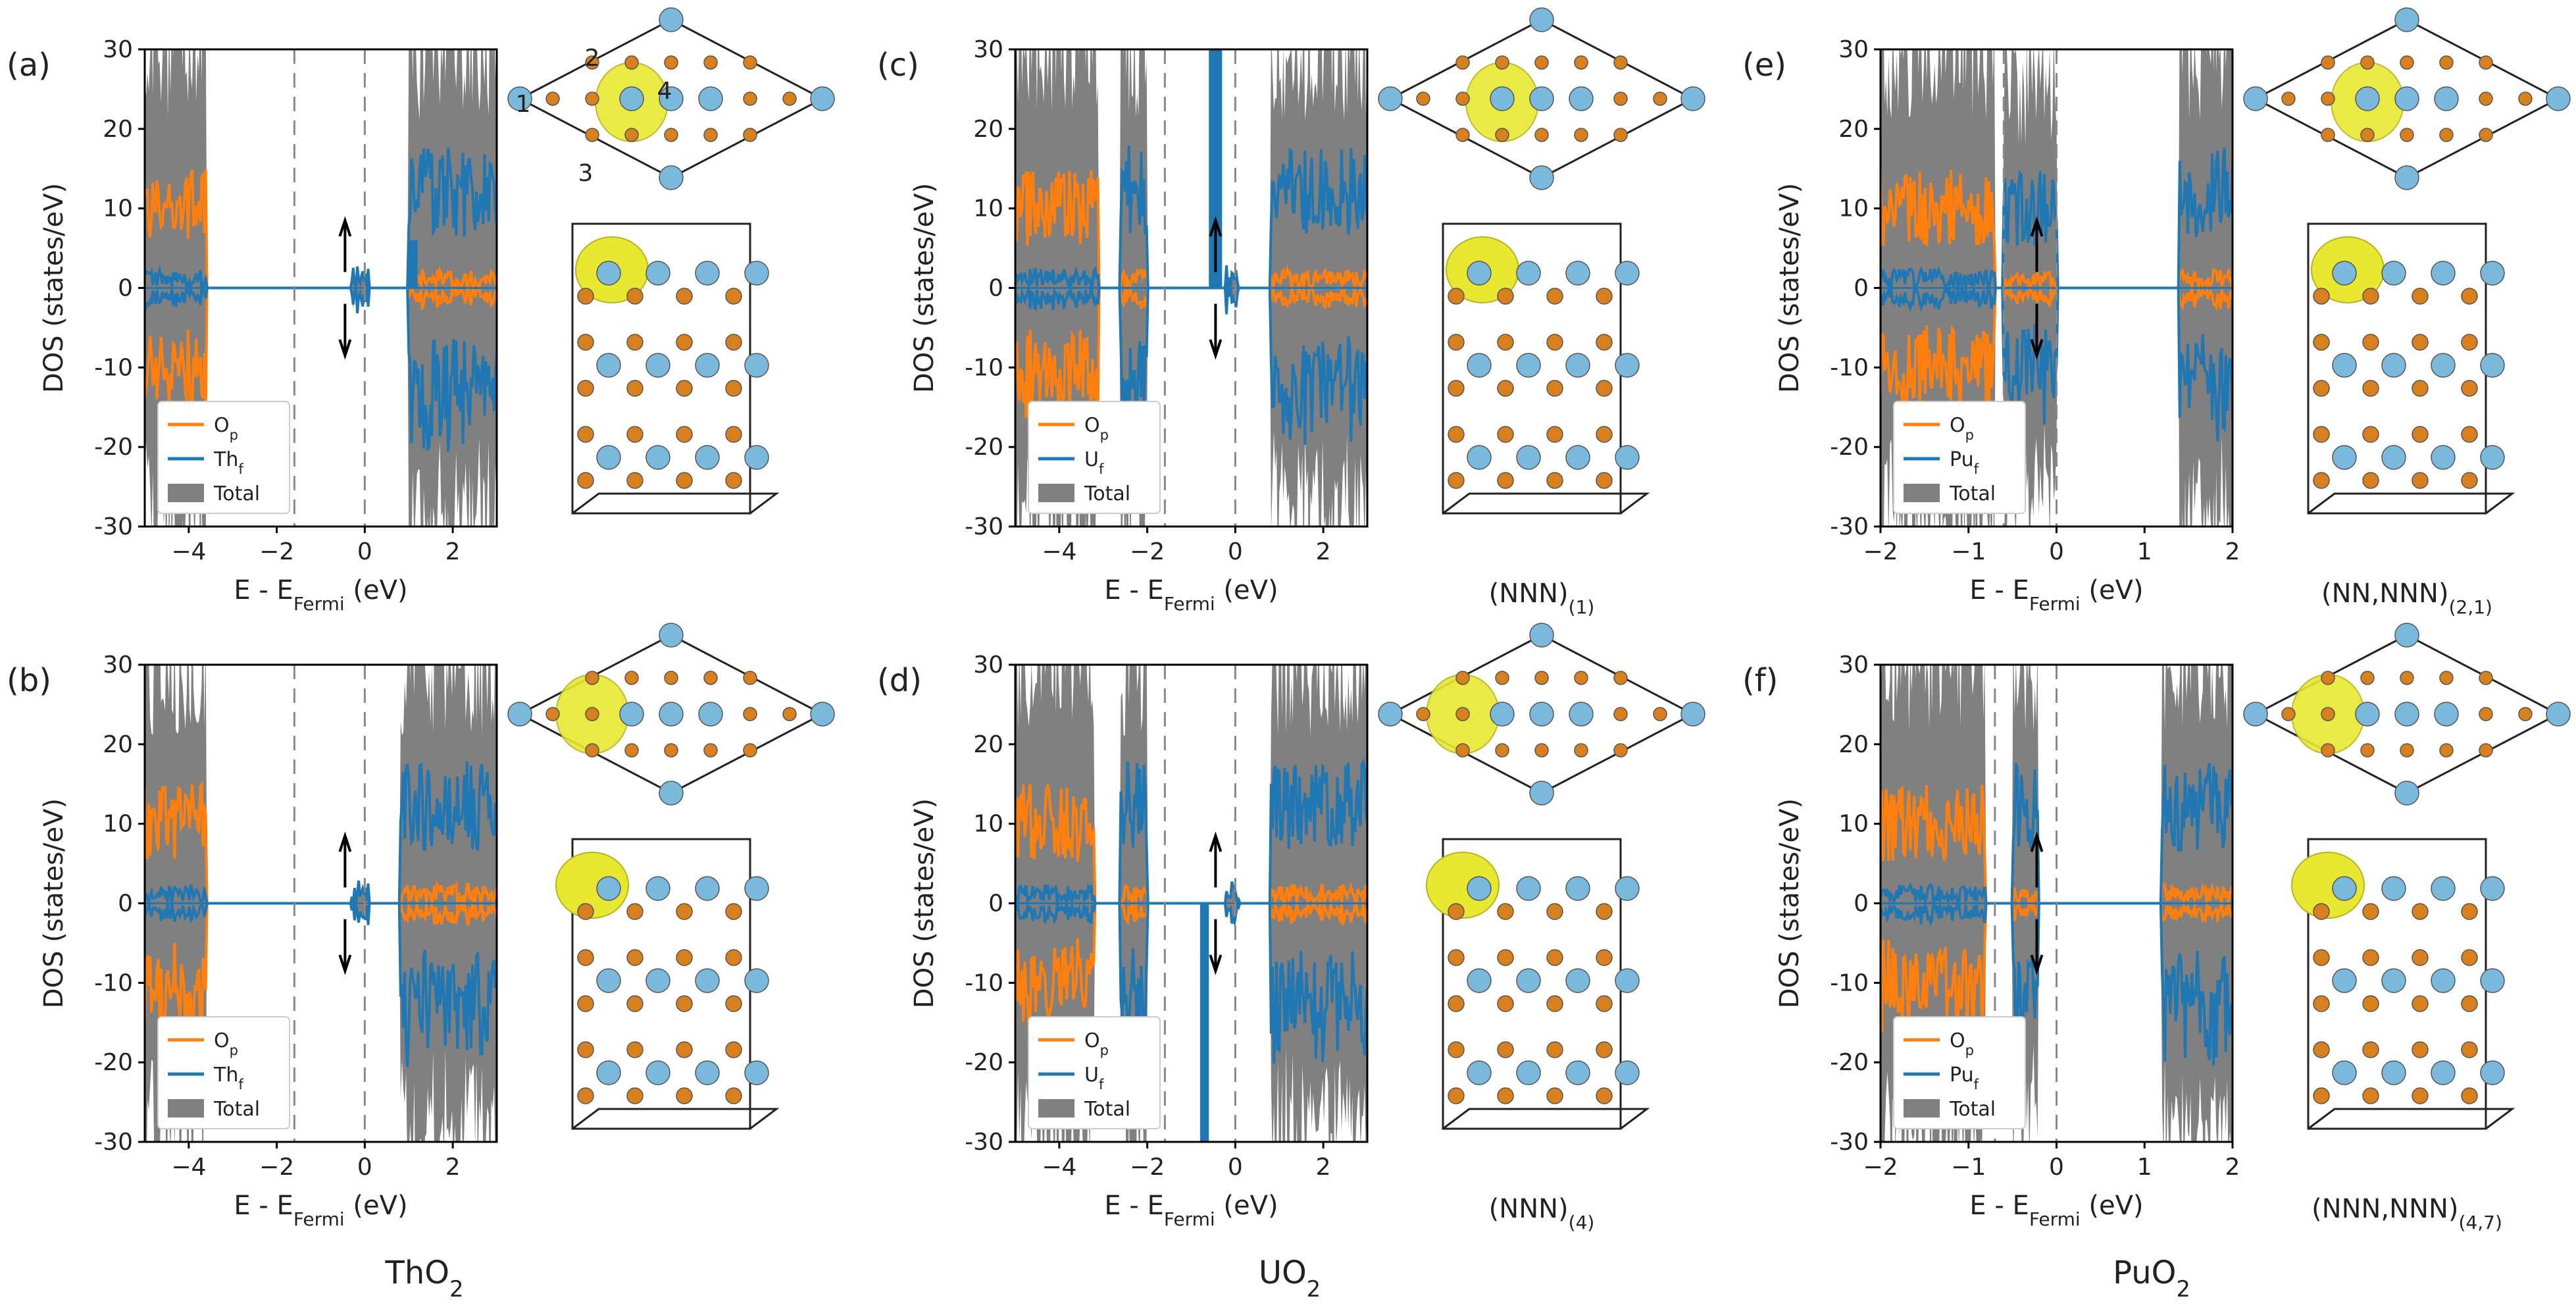 The image size is (2576, 1313). I want to click on f-state-spike, so click(1204, 1022).